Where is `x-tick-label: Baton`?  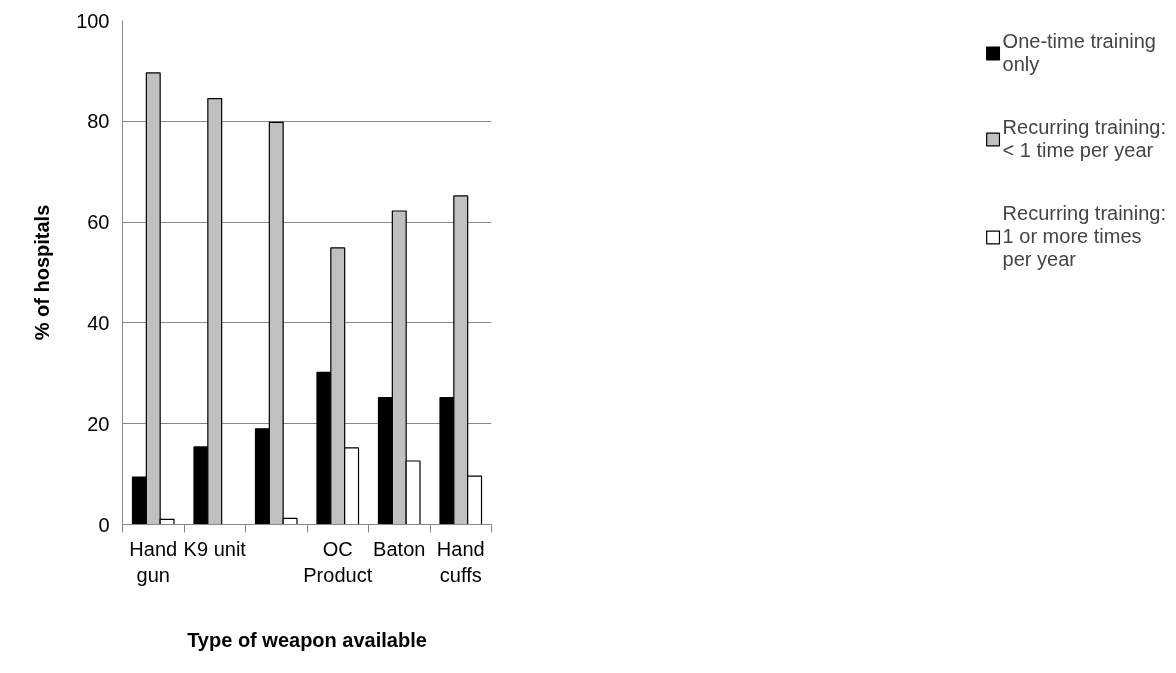
x-tick-label: Baton is located at coordinates (399, 548).